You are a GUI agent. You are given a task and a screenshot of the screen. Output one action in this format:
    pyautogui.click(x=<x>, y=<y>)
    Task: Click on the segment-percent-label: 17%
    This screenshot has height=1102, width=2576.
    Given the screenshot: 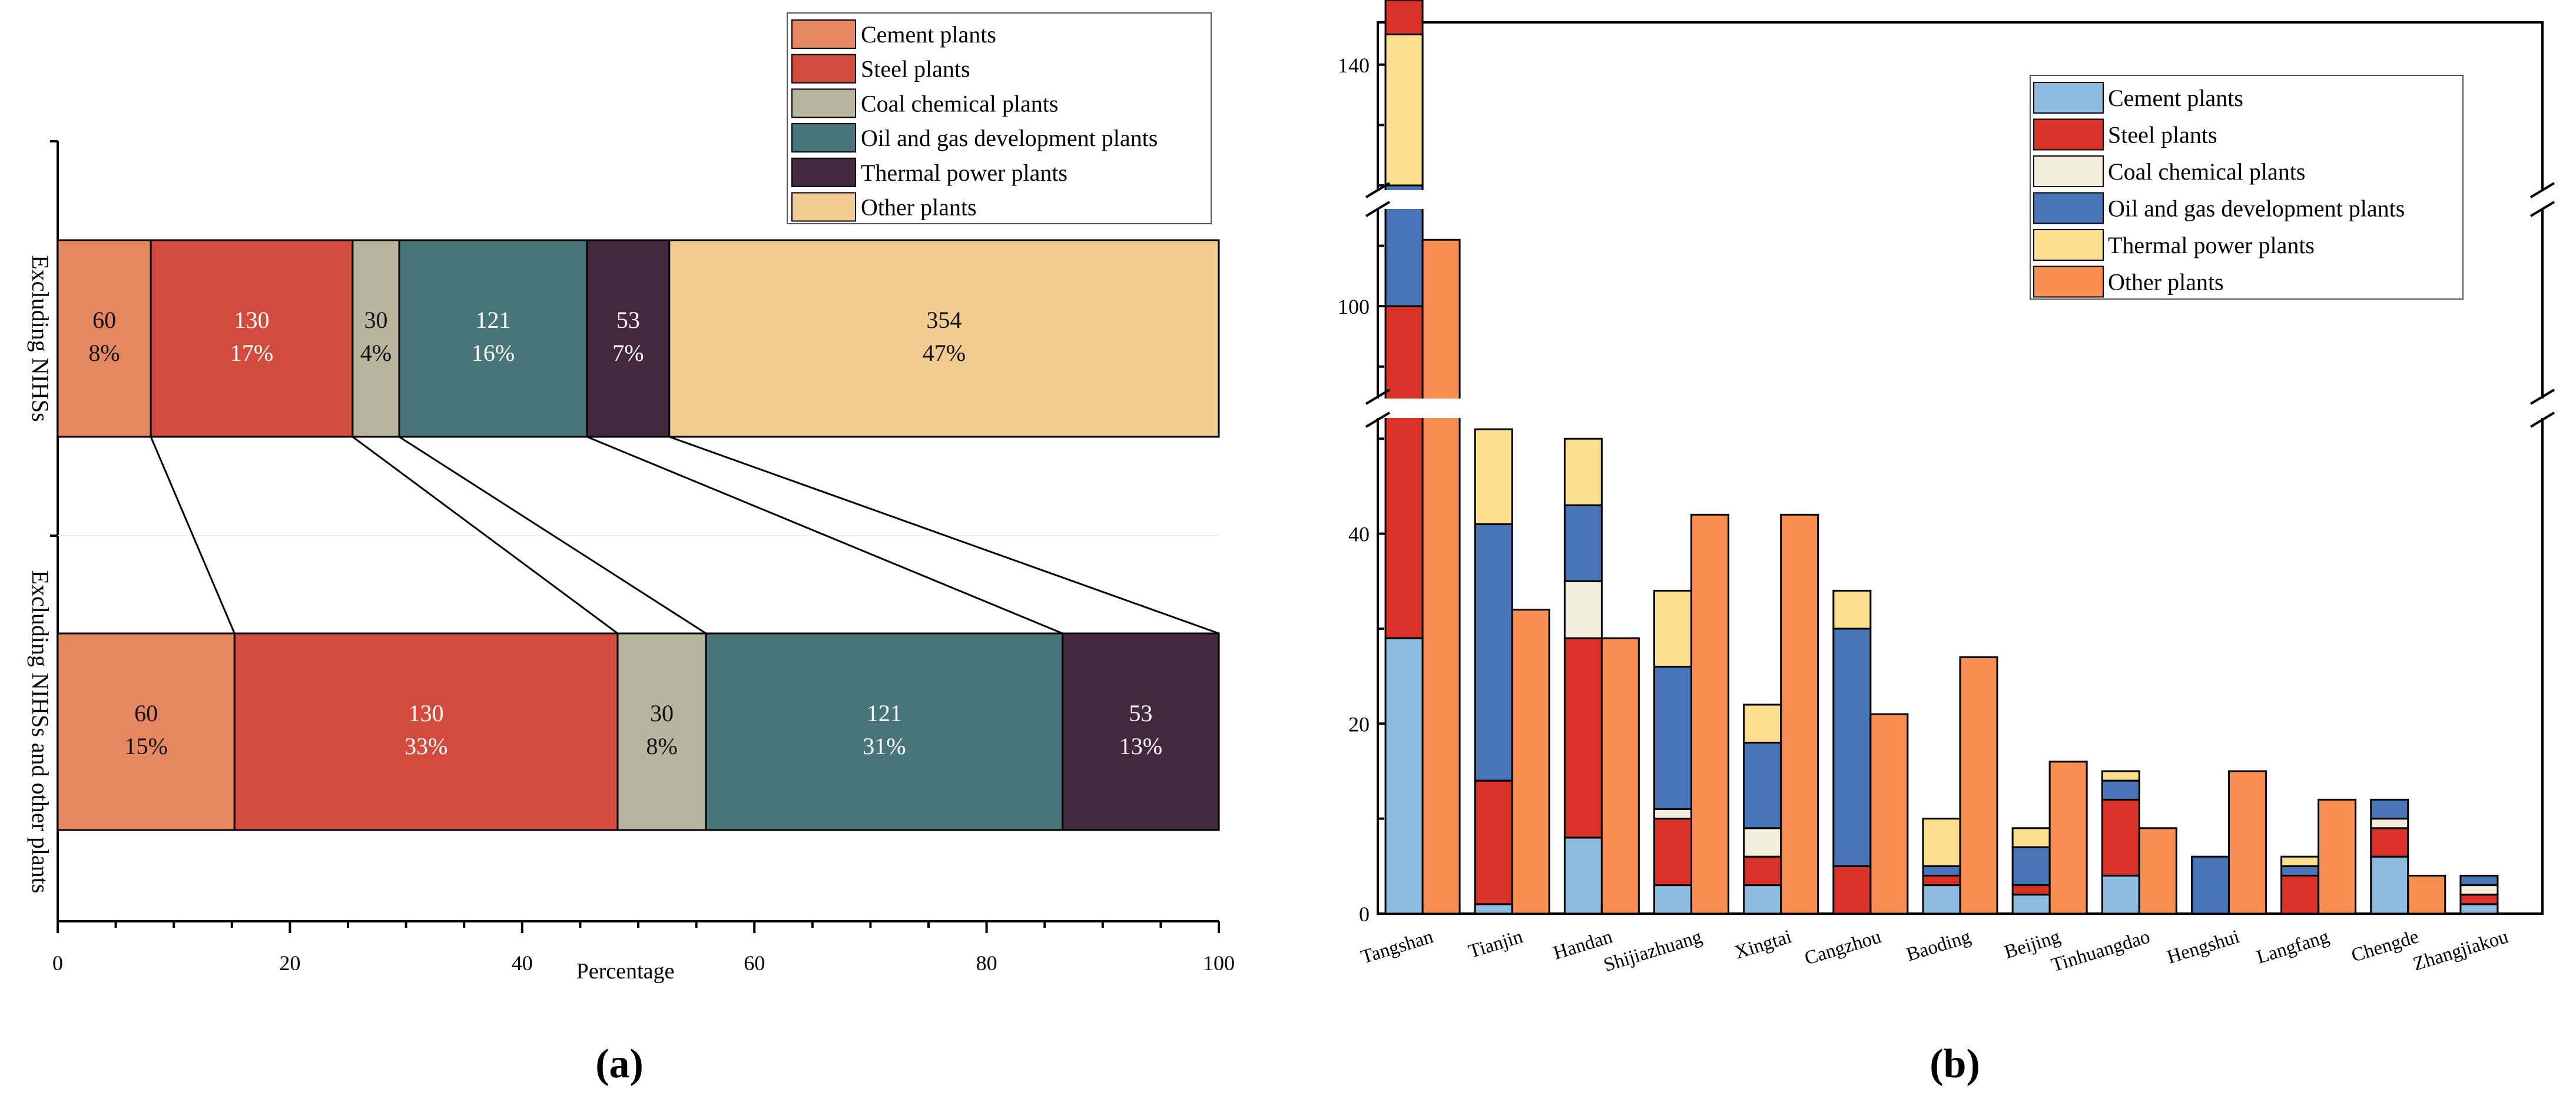 What is the action you would take?
    pyautogui.click(x=251, y=353)
    